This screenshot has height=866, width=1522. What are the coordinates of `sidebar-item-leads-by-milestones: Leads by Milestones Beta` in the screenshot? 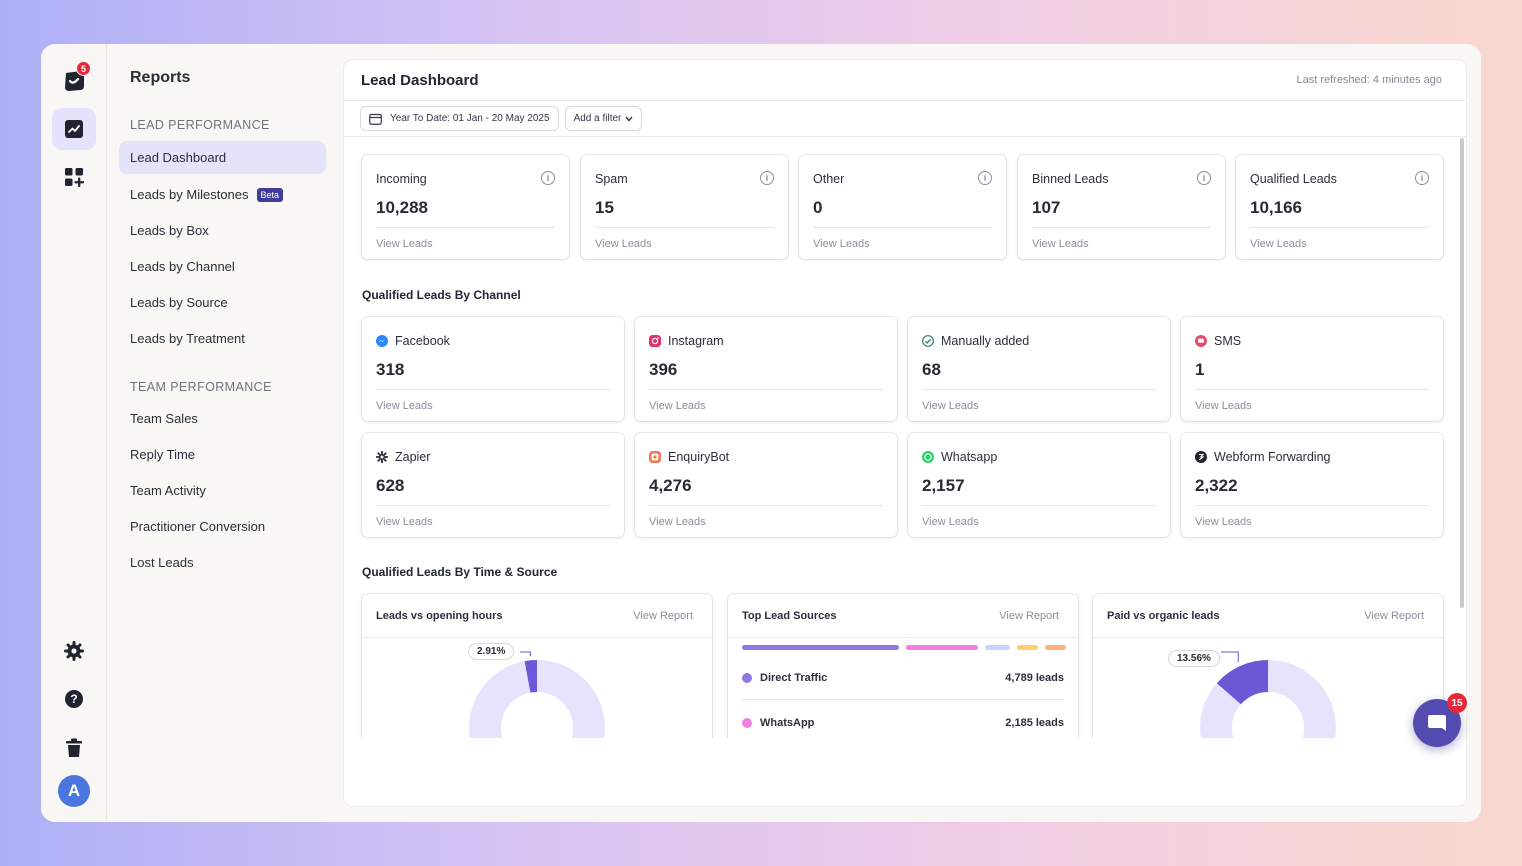 It's located at (222, 194).